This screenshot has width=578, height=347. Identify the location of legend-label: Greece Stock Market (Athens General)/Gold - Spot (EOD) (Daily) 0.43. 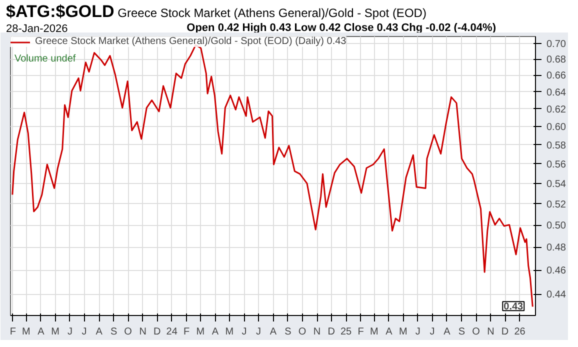
(190, 41).